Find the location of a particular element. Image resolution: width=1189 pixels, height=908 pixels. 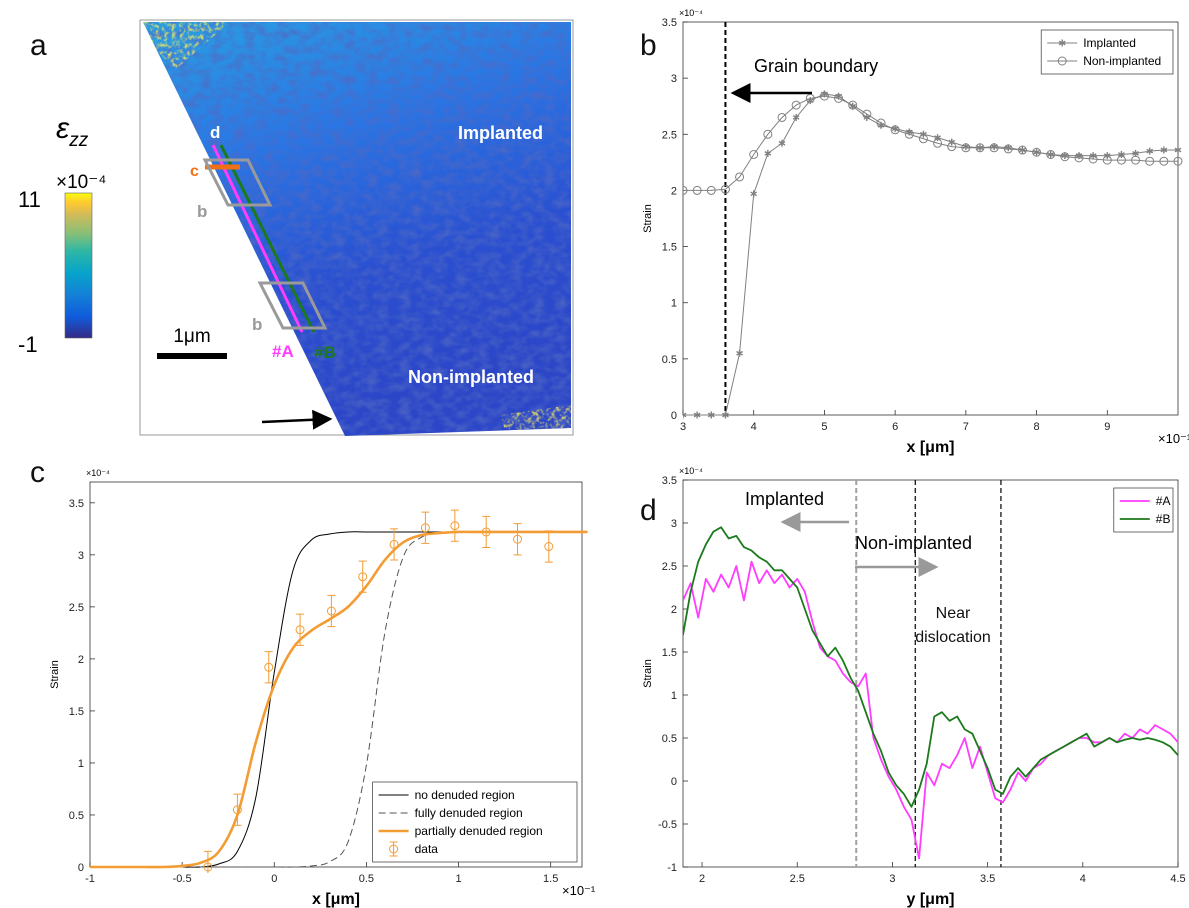

legend-label: data is located at coordinates (427, 849).